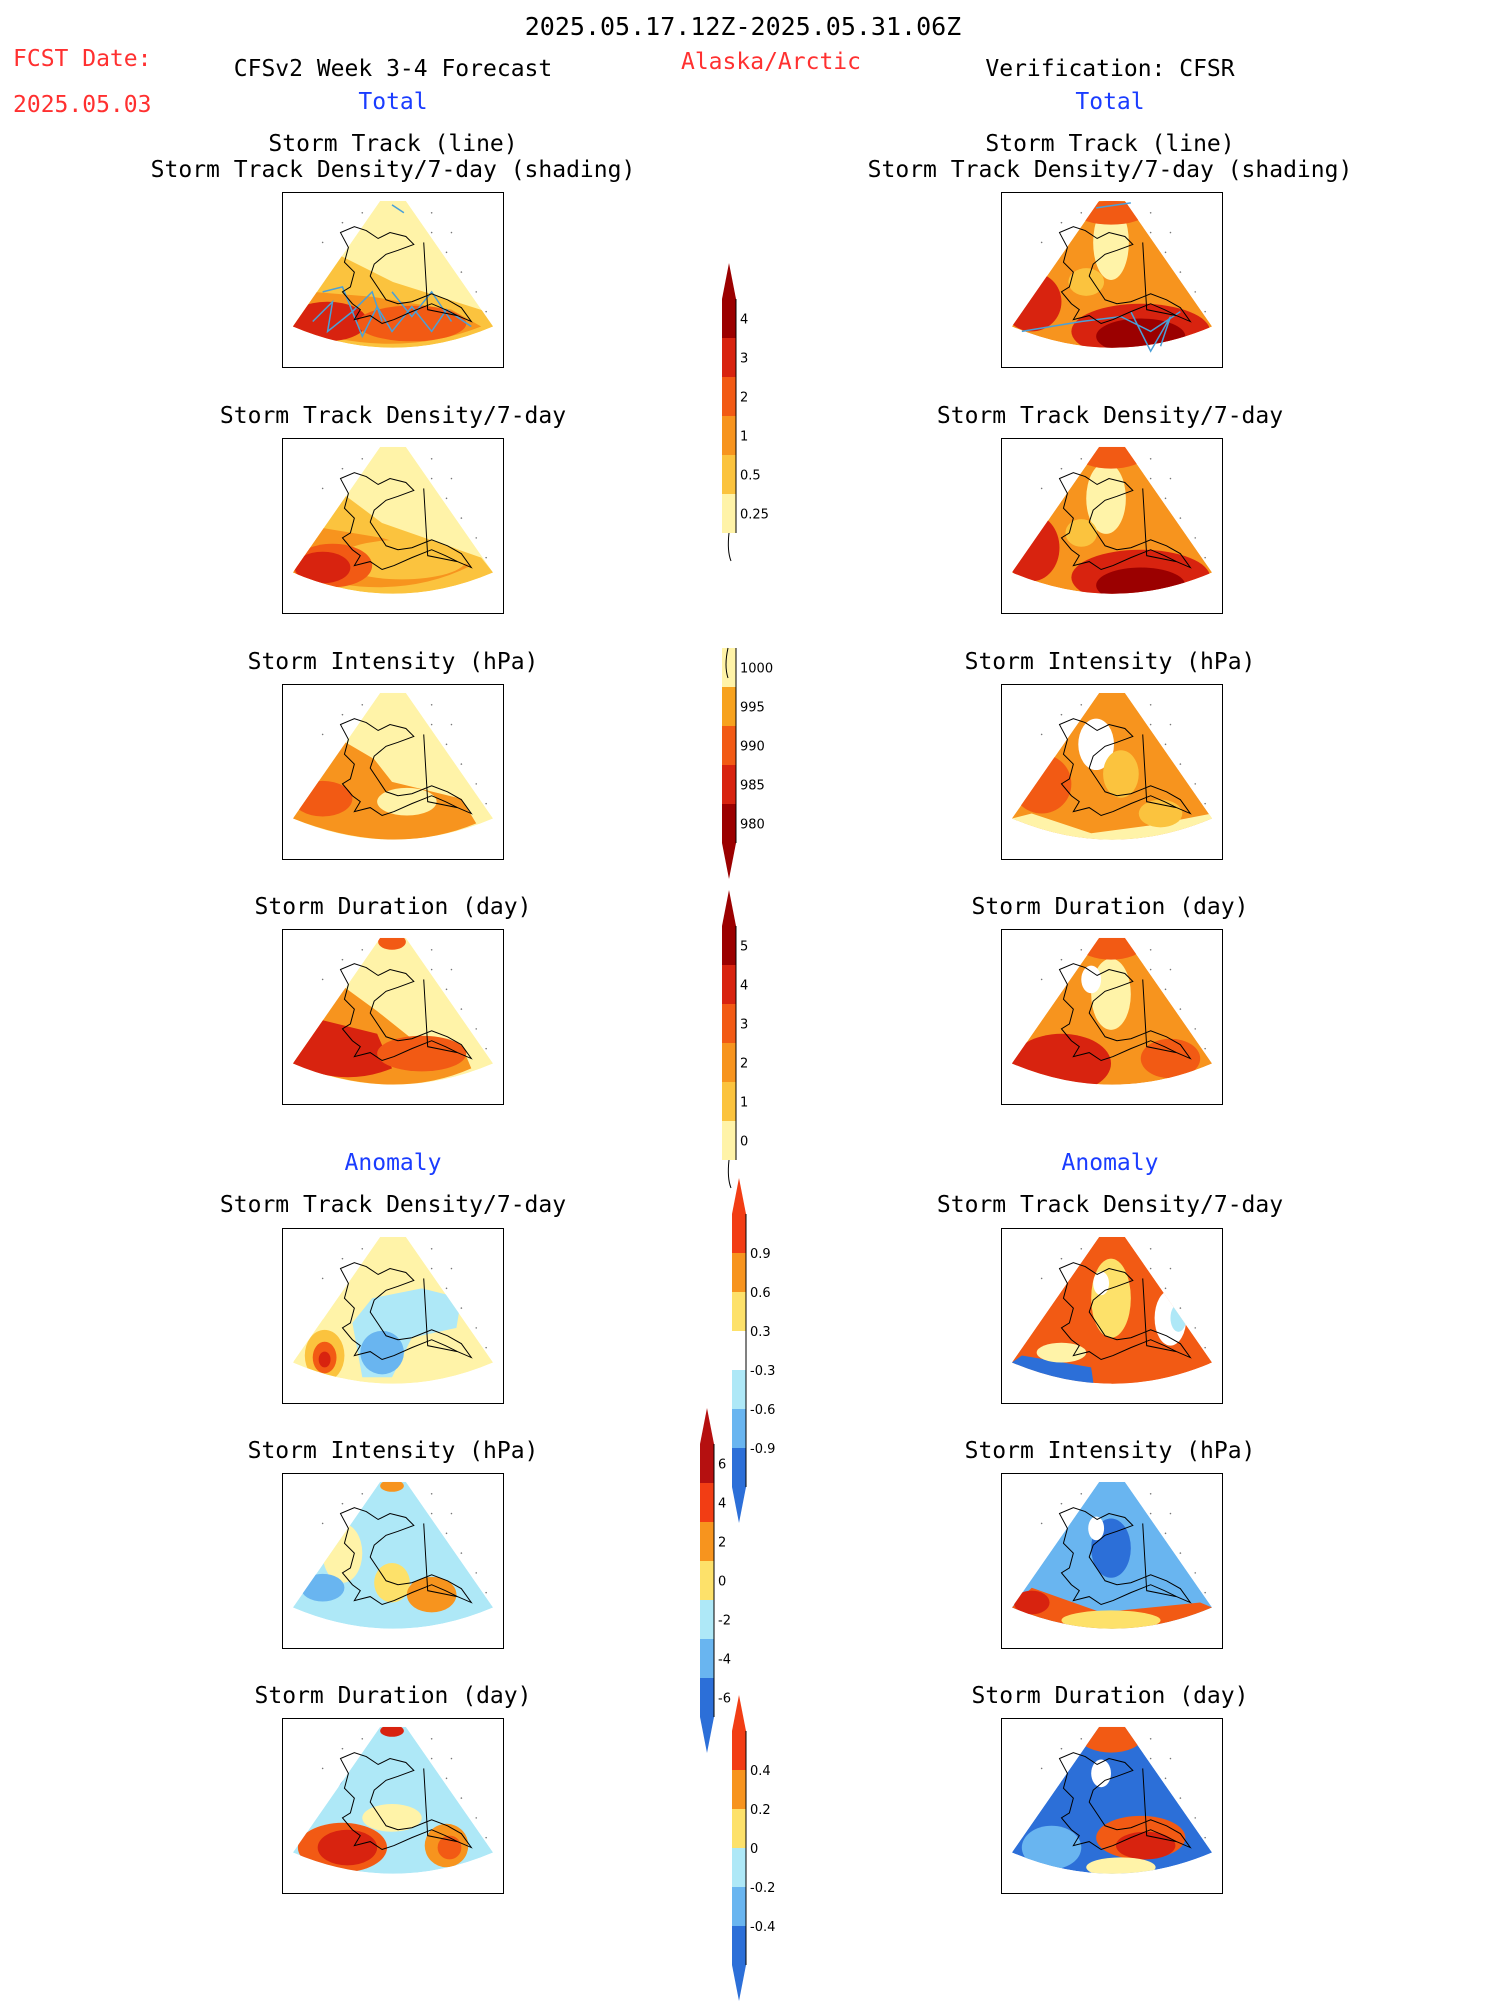 The image size is (1487, 2005). Describe the element at coordinates (1110, 1205) in the screenshot. I see `right-anom-density-title: Storm Track Density/7-day` at that location.